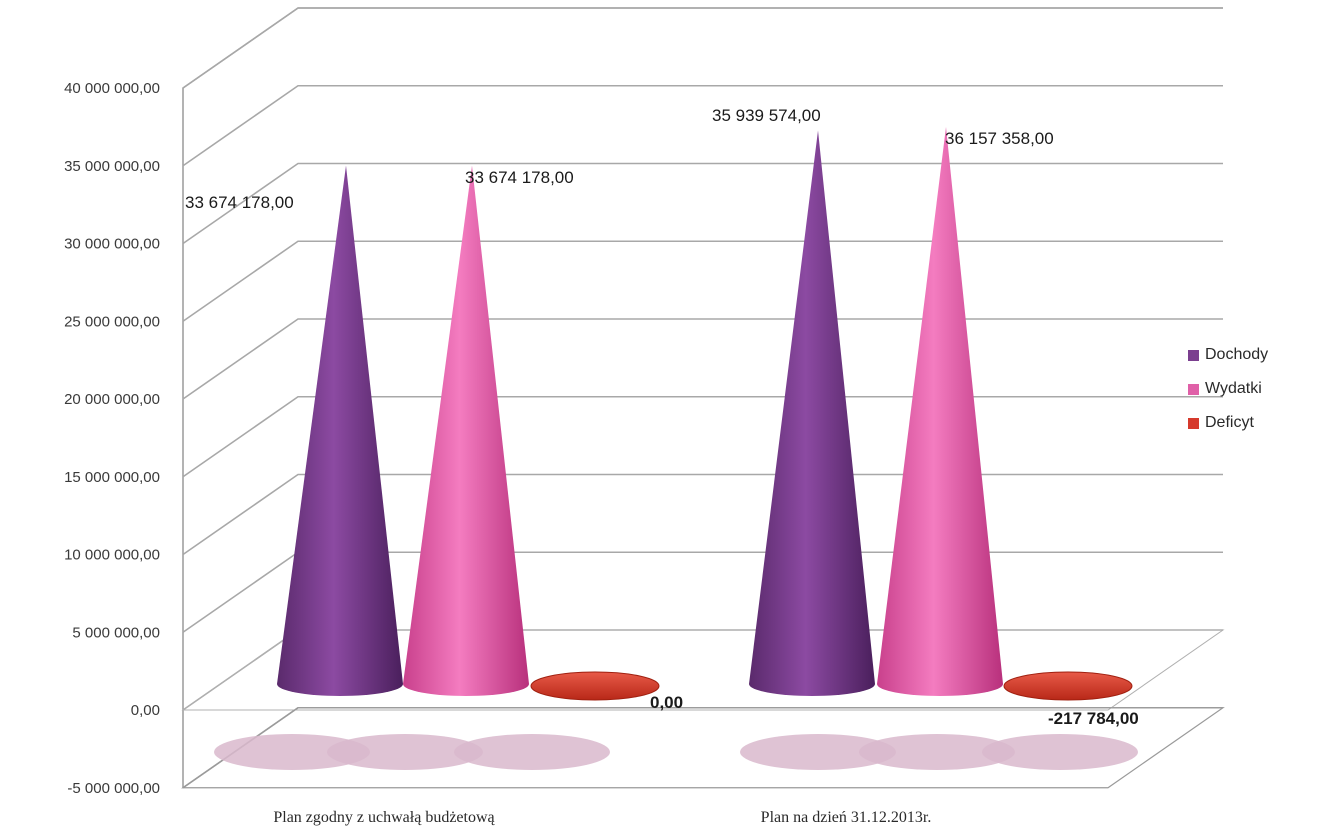  What do you see at coordinates (112, 321) in the screenshot?
I see `y-tick-label: 25 000 000,00` at bounding box center [112, 321].